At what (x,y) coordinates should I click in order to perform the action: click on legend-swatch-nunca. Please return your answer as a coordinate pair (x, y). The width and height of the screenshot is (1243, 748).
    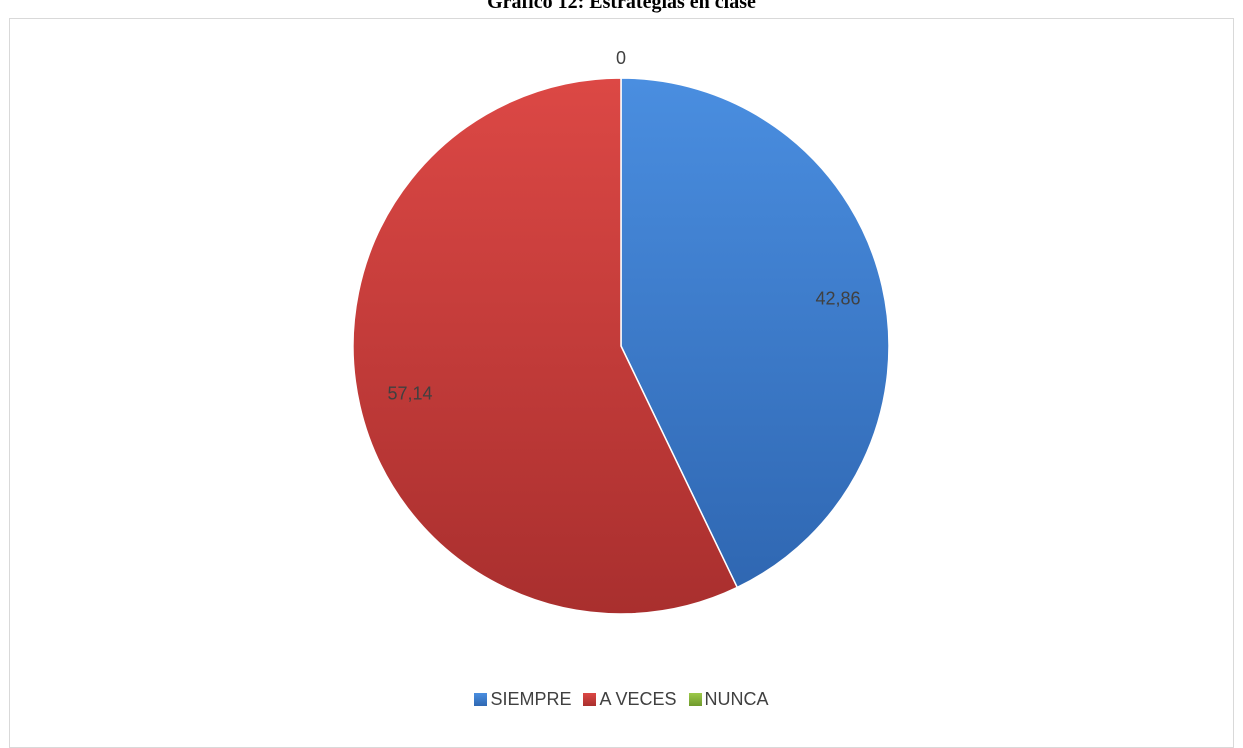
    Looking at the image, I should click on (695, 699).